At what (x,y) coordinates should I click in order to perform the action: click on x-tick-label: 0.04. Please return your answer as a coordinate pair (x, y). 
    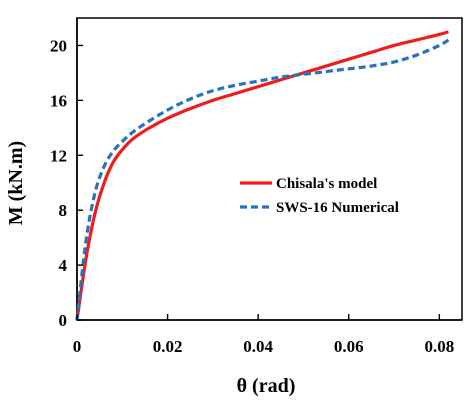
    Looking at the image, I should click on (258, 346).